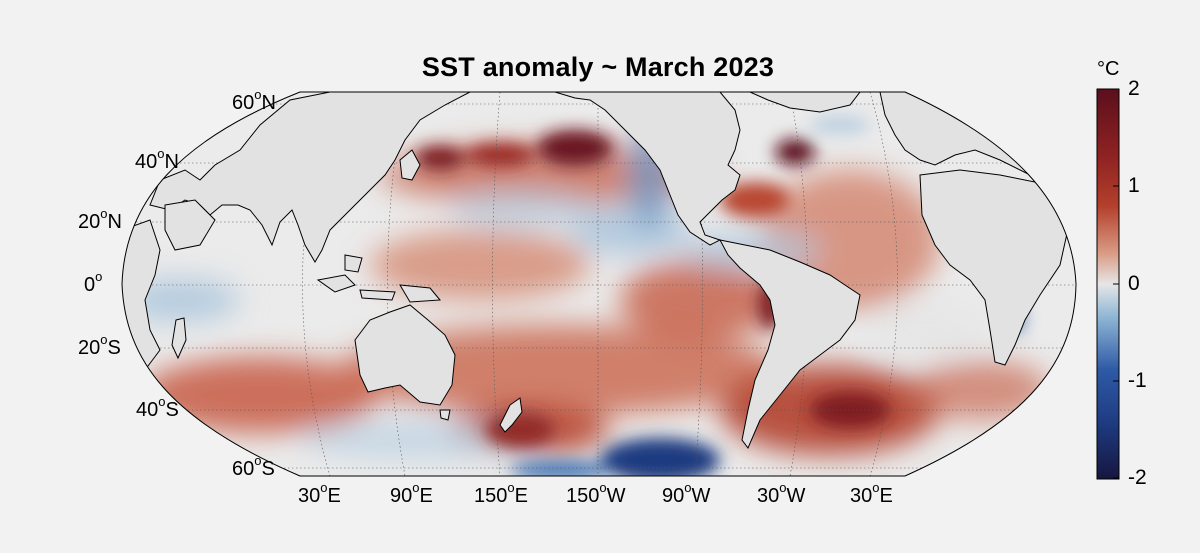  I want to click on lat-label: 60oN, so click(254, 100).